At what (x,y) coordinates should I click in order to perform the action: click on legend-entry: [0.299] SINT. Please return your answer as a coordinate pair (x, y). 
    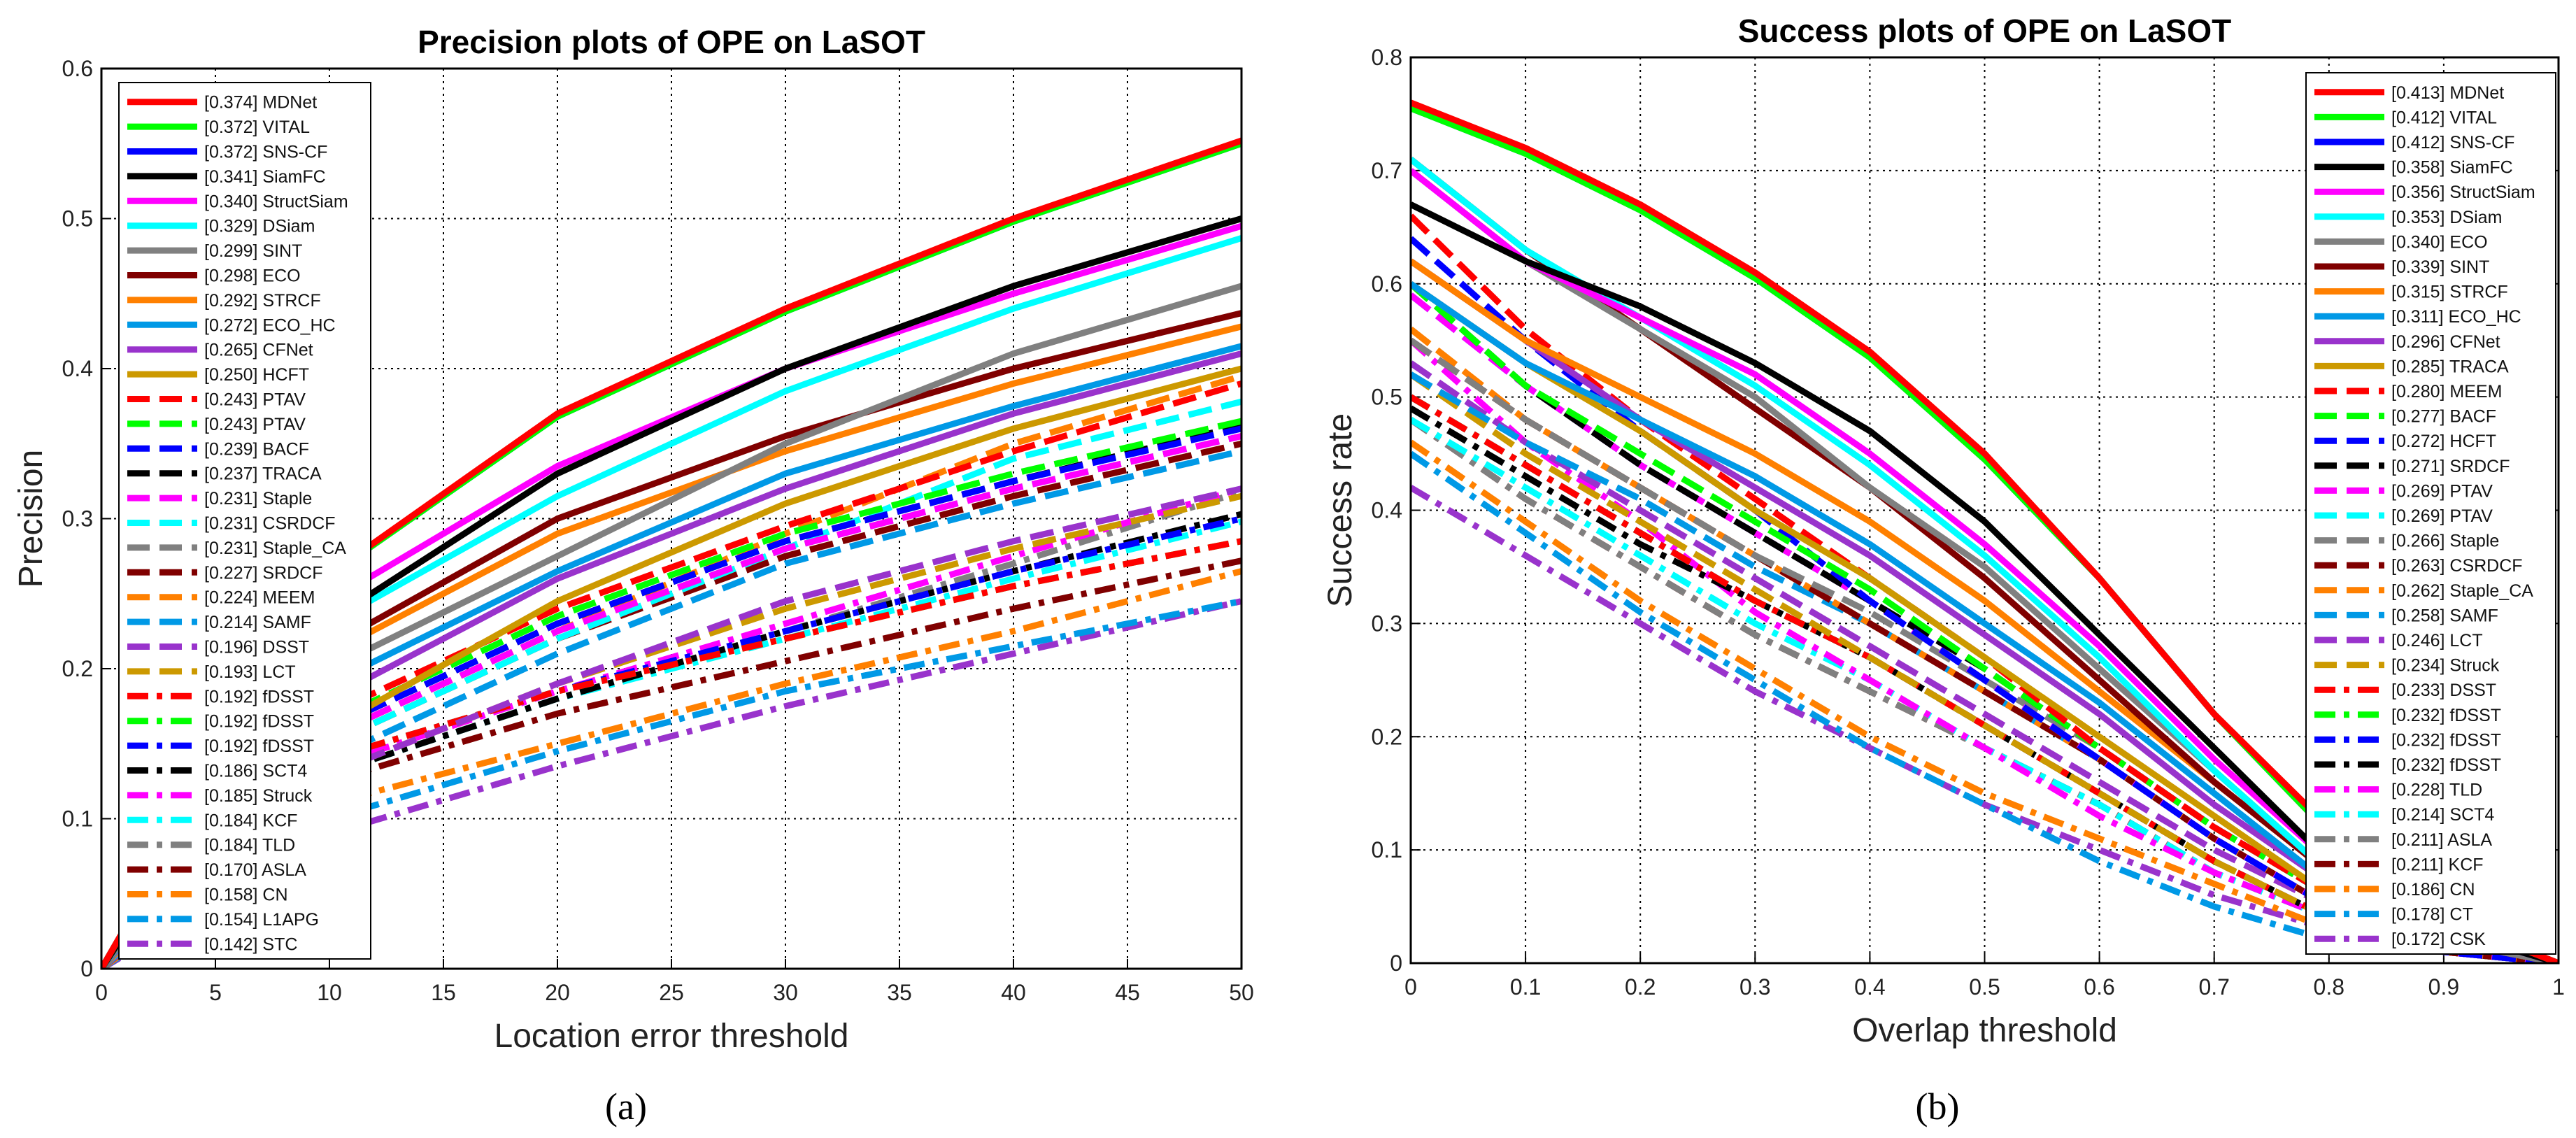
    Looking at the image, I should click on (253, 251).